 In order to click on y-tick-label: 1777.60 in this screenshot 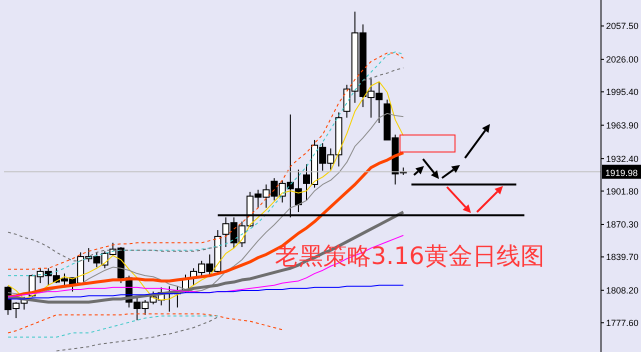, I will do `click(622, 323)`.